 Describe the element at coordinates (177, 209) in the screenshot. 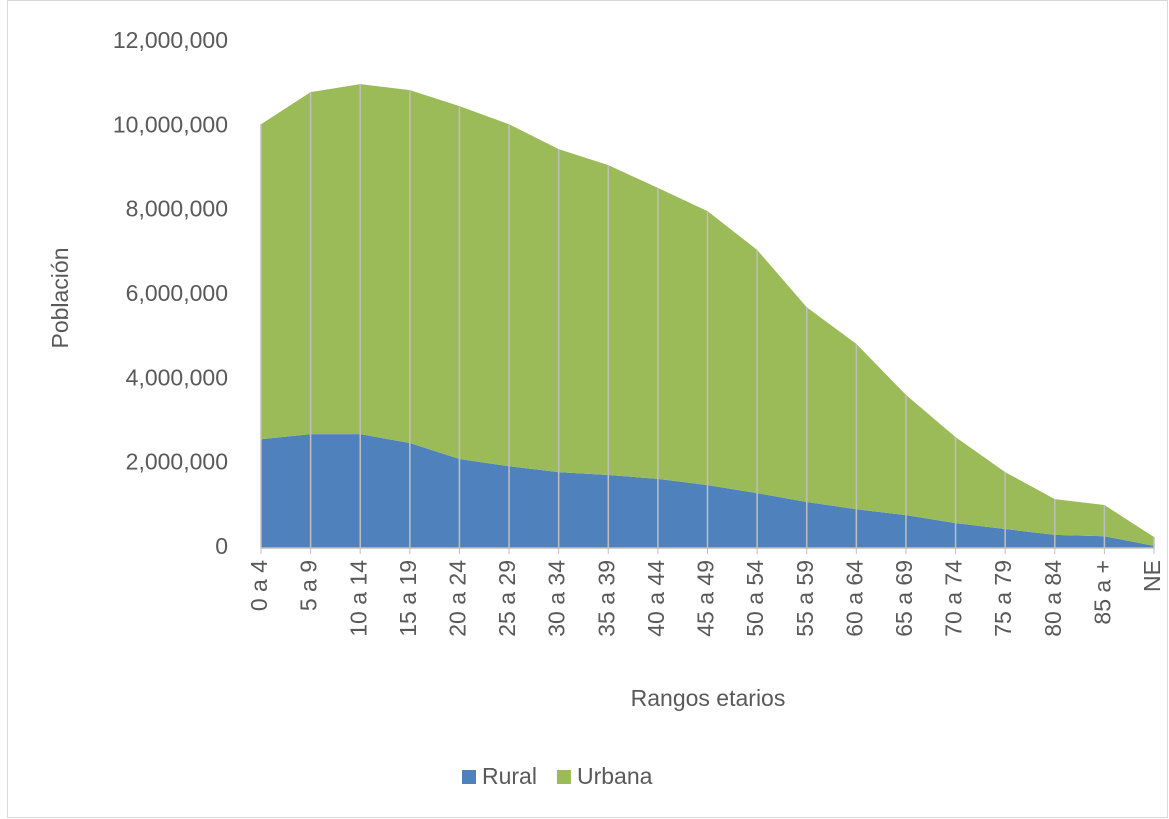

I see `y-tick-label: 8,000,000` at that location.